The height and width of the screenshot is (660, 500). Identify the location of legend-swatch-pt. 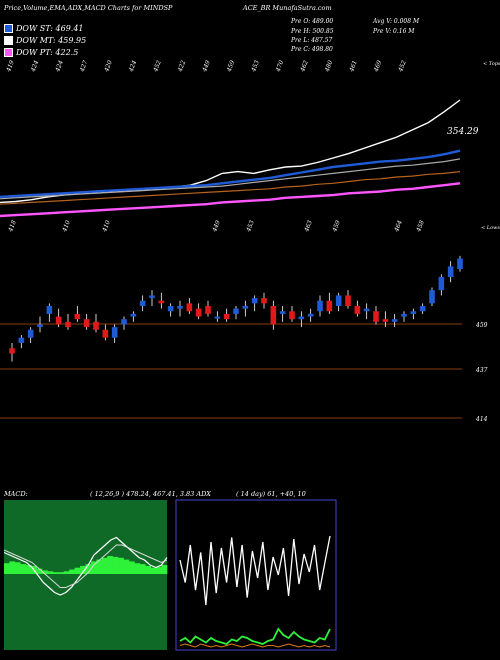
(8, 52).